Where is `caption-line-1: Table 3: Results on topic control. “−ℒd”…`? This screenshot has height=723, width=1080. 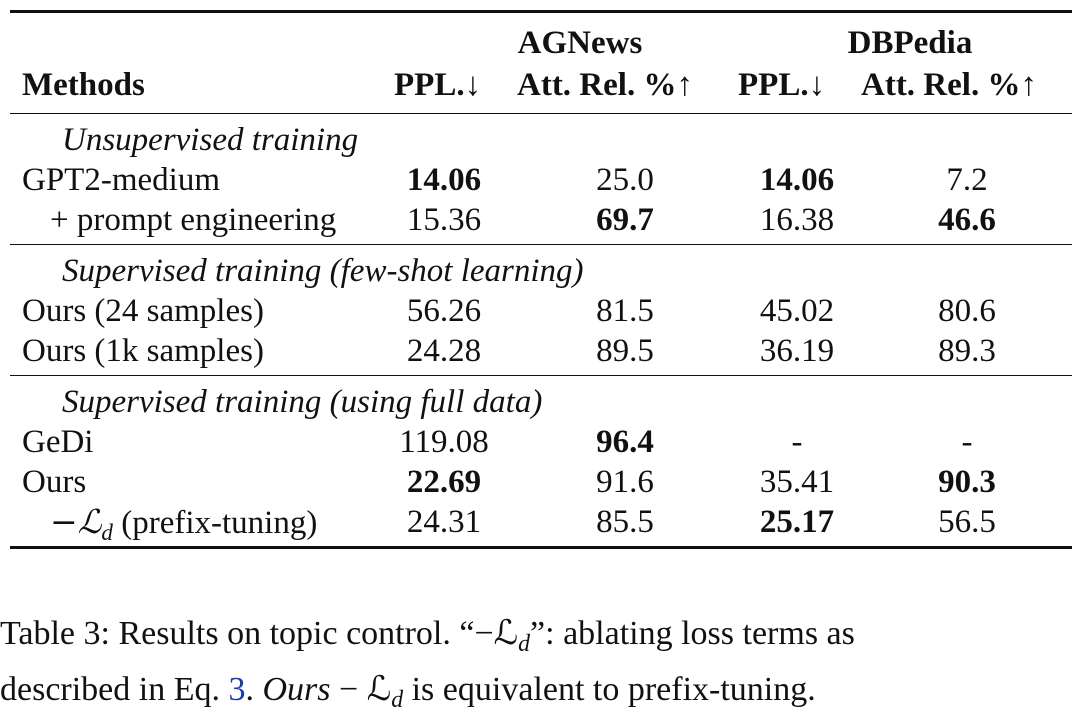
caption-line-1: Table 3: Results on topic control. “−ℒd”… is located at coordinates (540, 639).